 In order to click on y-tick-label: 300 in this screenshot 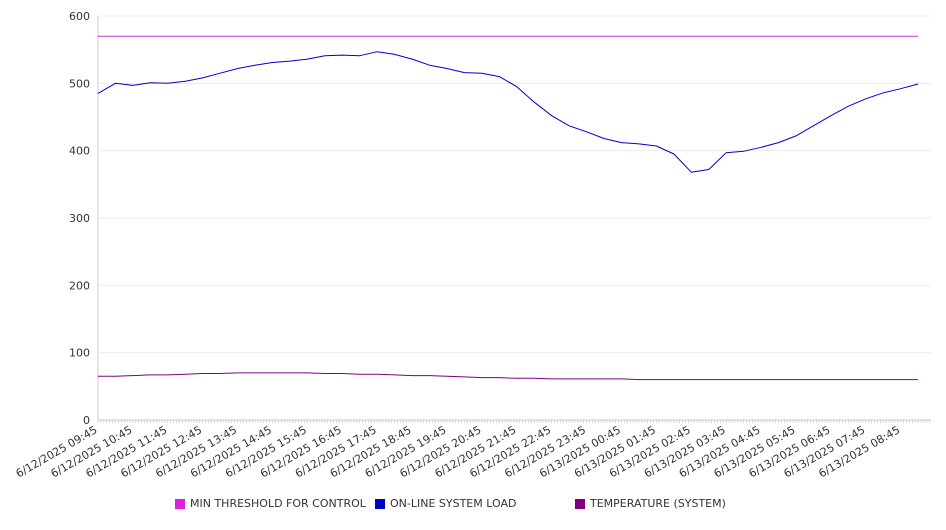, I will do `click(79, 218)`.